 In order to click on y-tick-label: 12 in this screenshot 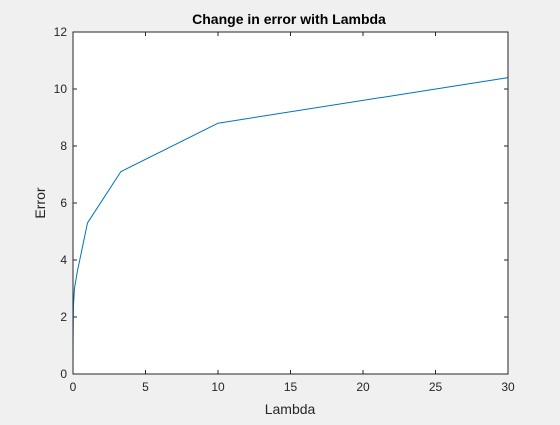, I will do `click(61, 32)`.